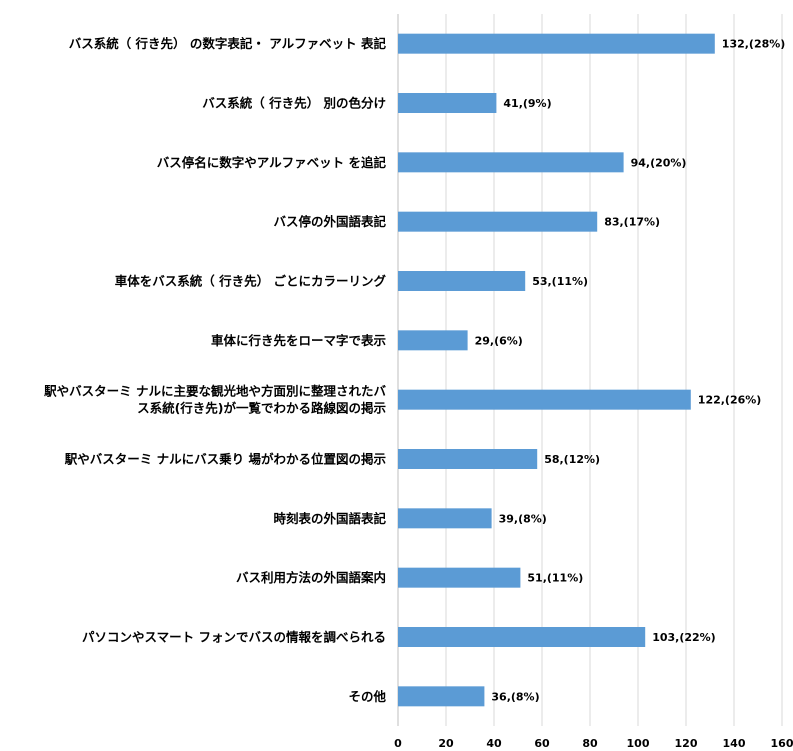  I want to click on x-tick-label-120: 120, so click(686, 743).